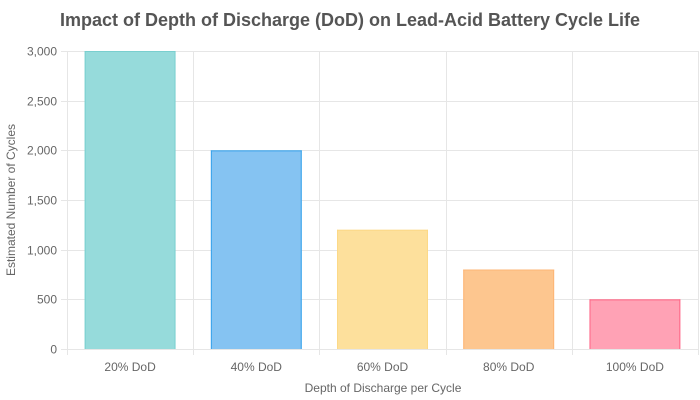  Describe the element at coordinates (42, 151) in the screenshot. I see `y-tick-label: 2,000` at that location.